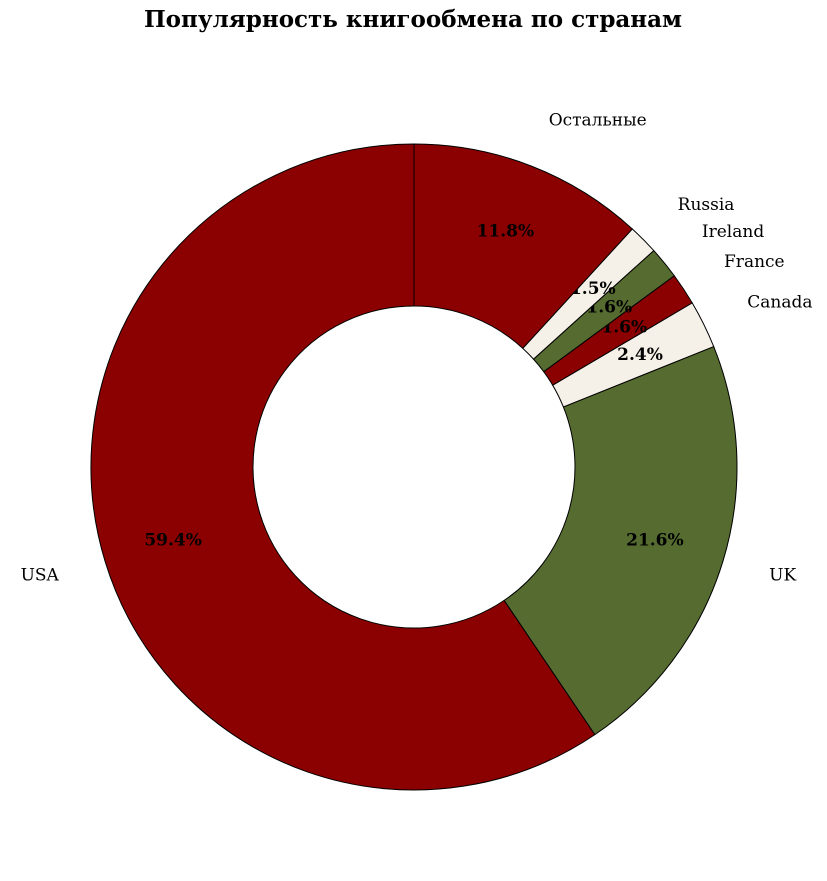 The image size is (827, 881). I want to click on slice-label: USA, so click(40, 575).